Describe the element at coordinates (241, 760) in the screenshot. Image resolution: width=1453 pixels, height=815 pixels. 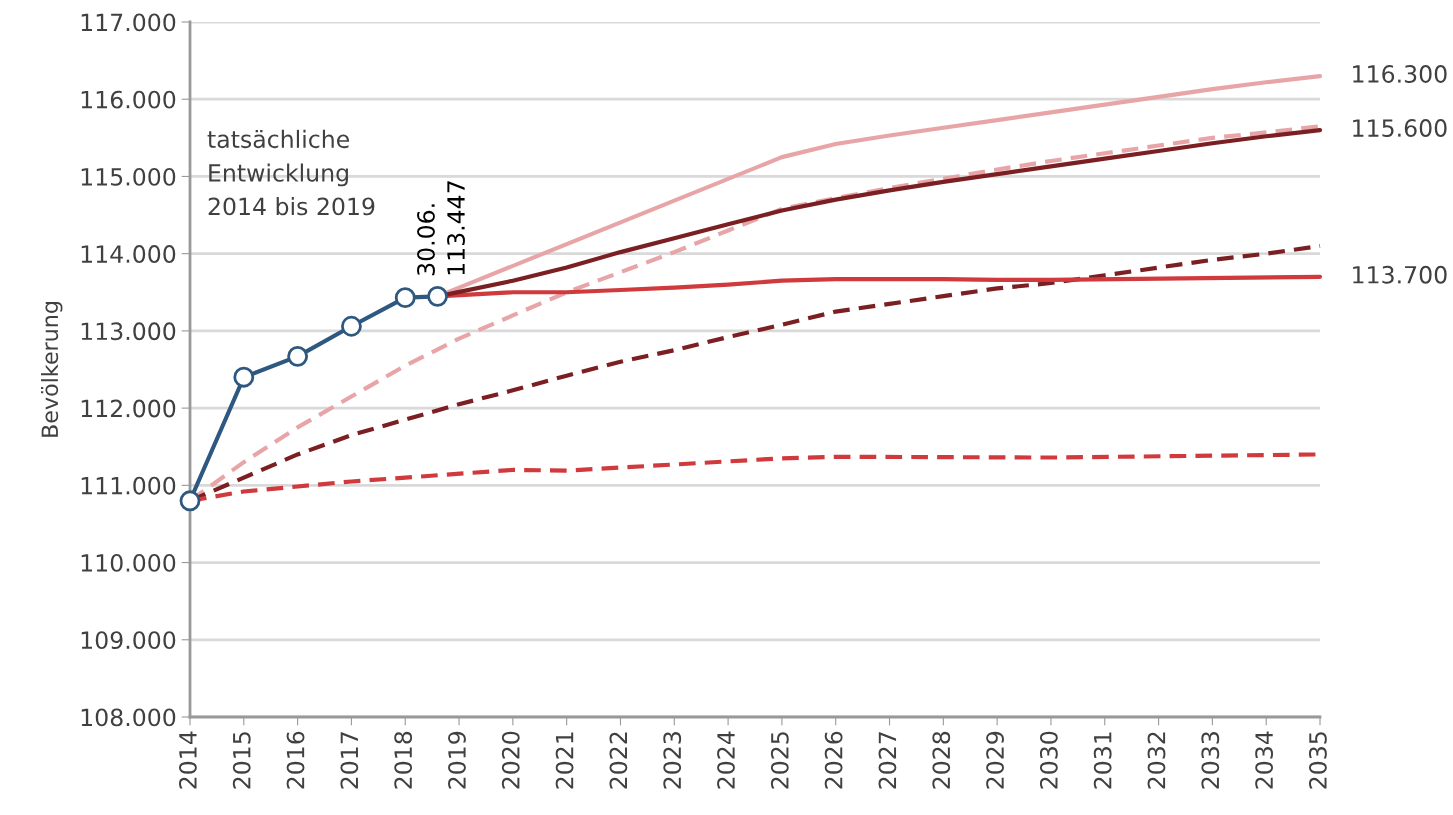
I see `x-tick-label: 2015` at that location.